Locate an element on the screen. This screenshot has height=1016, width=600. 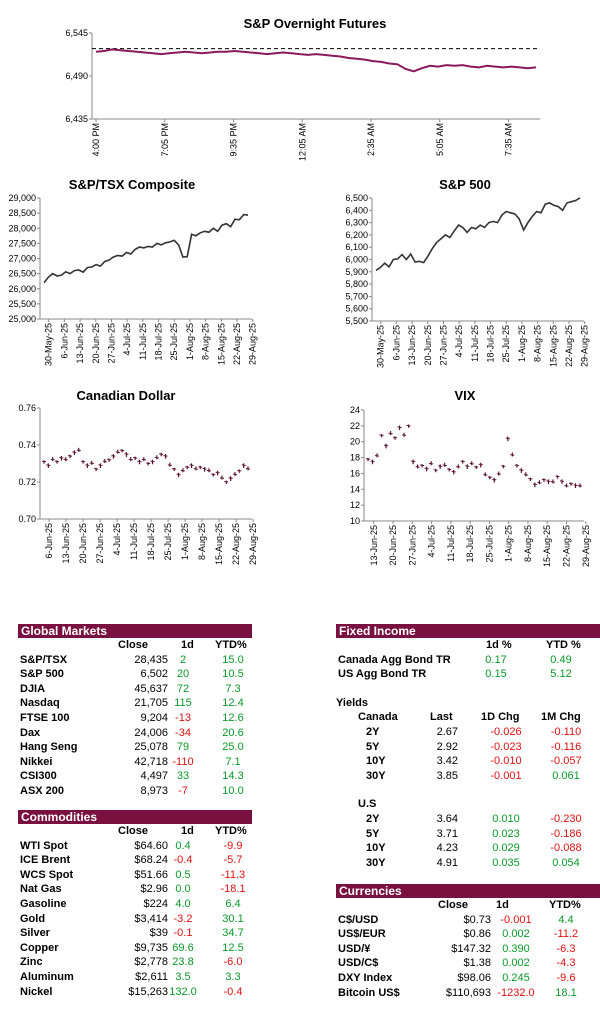
close-value: $98.06 is located at coordinates (474, 977).